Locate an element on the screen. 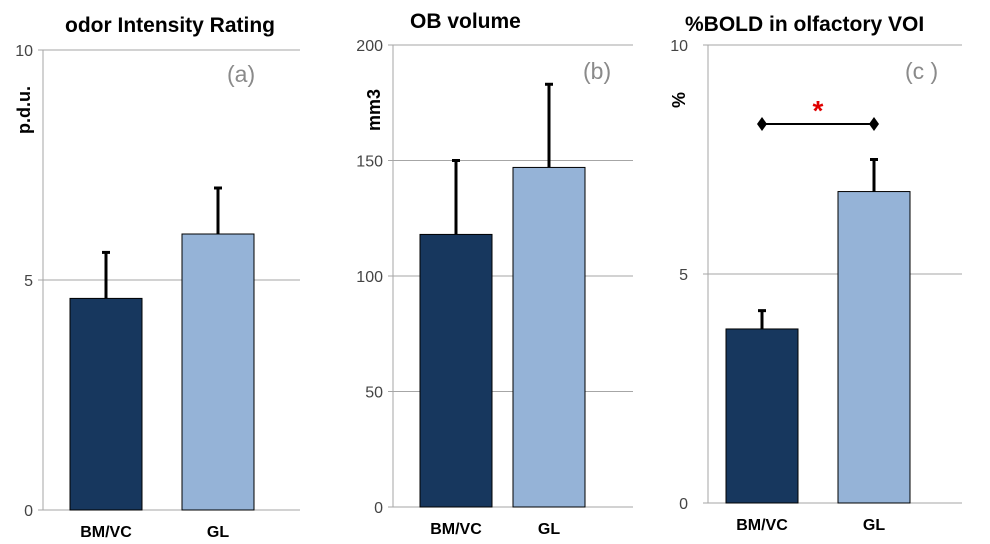 This screenshot has width=990, height=544. y-tick-label: 200 is located at coordinates (369, 46).